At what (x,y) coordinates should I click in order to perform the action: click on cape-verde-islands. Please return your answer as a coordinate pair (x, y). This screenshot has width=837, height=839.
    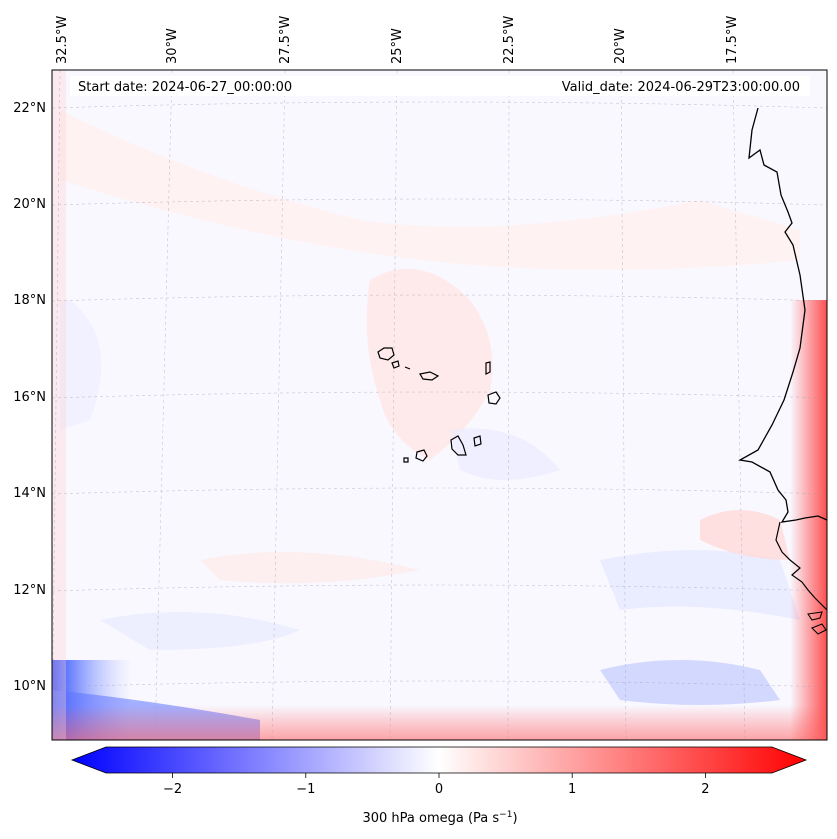
    Looking at the image, I should click on (439, 405).